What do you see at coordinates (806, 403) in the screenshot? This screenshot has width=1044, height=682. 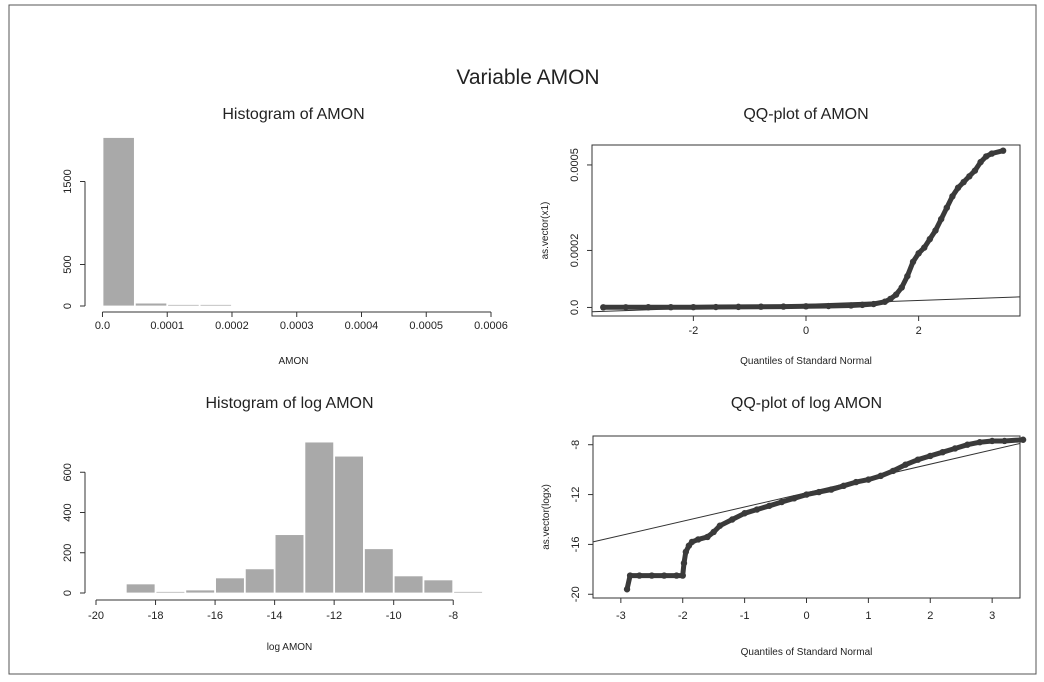 I see `panel-title: QQ-plot of log AMON` at bounding box center [806, 403].